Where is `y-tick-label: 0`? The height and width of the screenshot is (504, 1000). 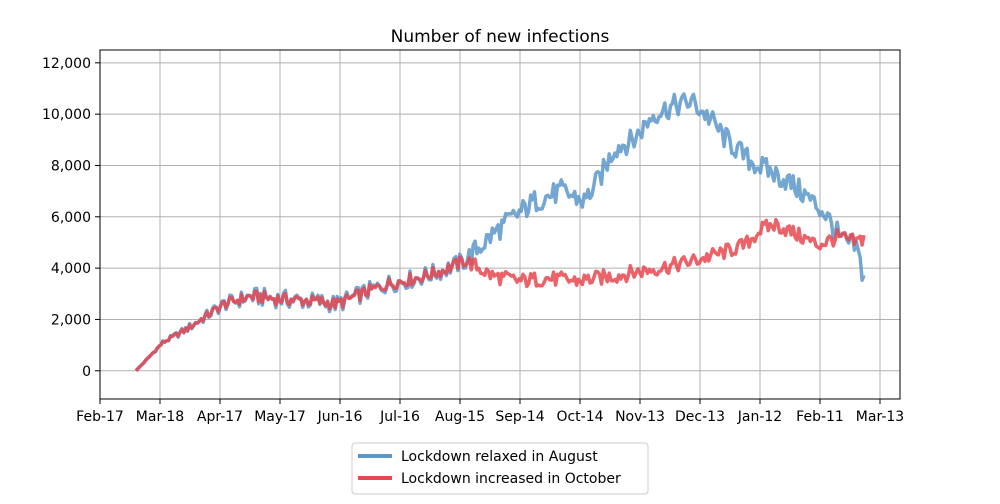
y-tick-label: 0 is located at coordinates (86, 372).